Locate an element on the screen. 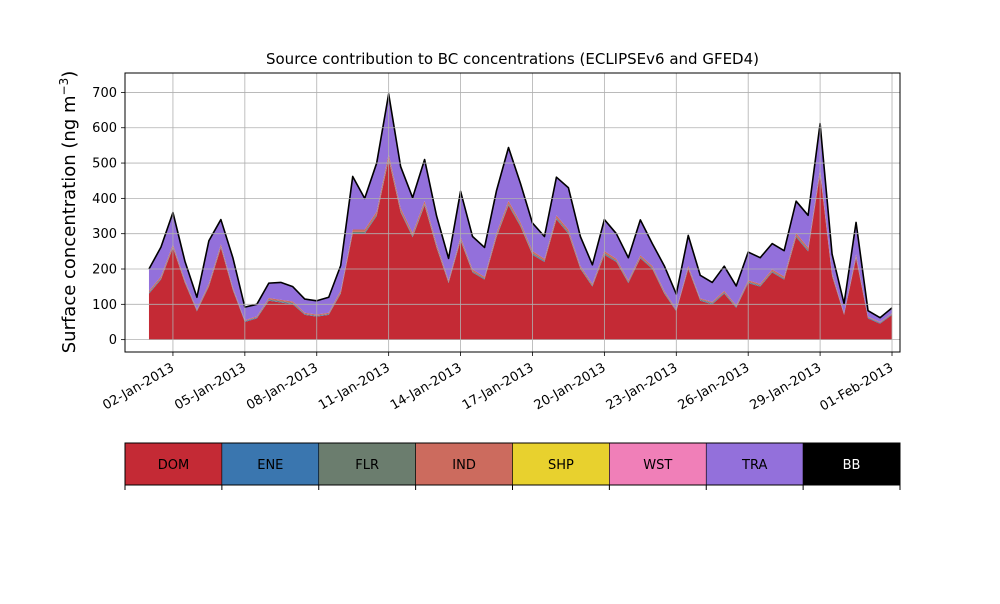 This screenshot has height=604, width=1000. y-tick-label: 200 is located at coordinates (104, 270).